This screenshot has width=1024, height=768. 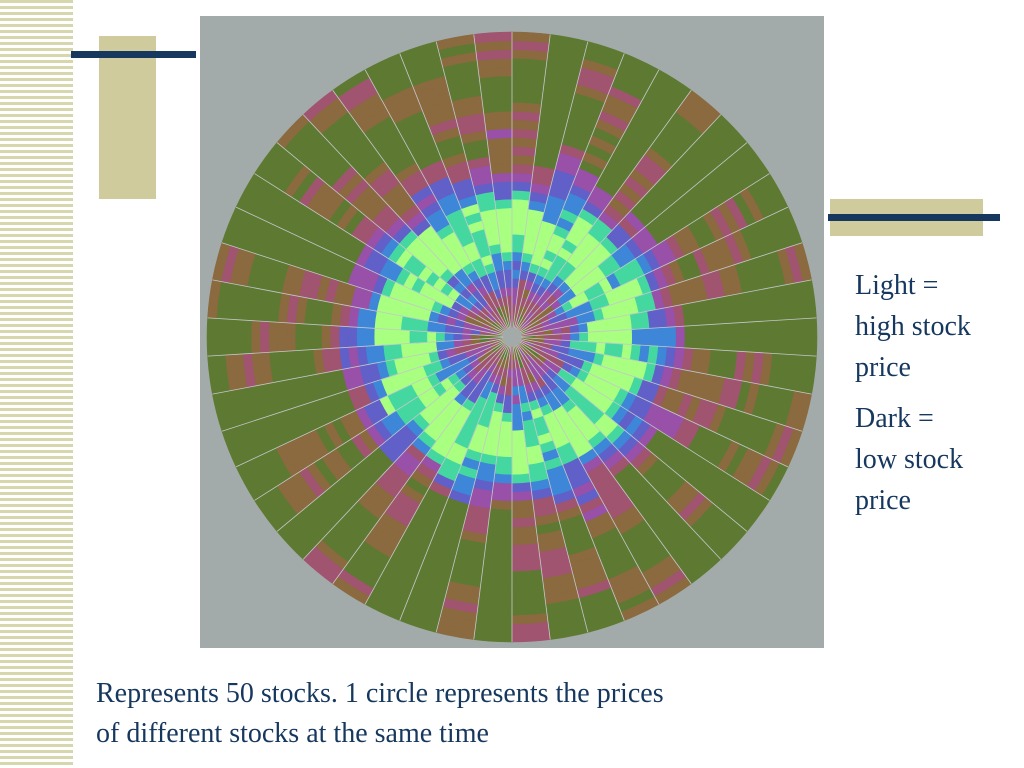 I want to click on legend-dark-line3: price, so click(x=883, y=500).